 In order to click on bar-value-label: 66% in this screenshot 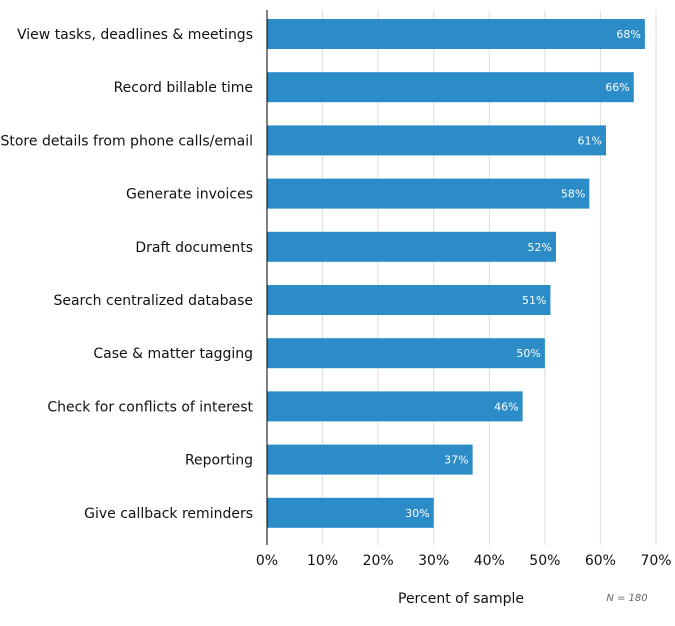, I will do `click(617, 87)`.